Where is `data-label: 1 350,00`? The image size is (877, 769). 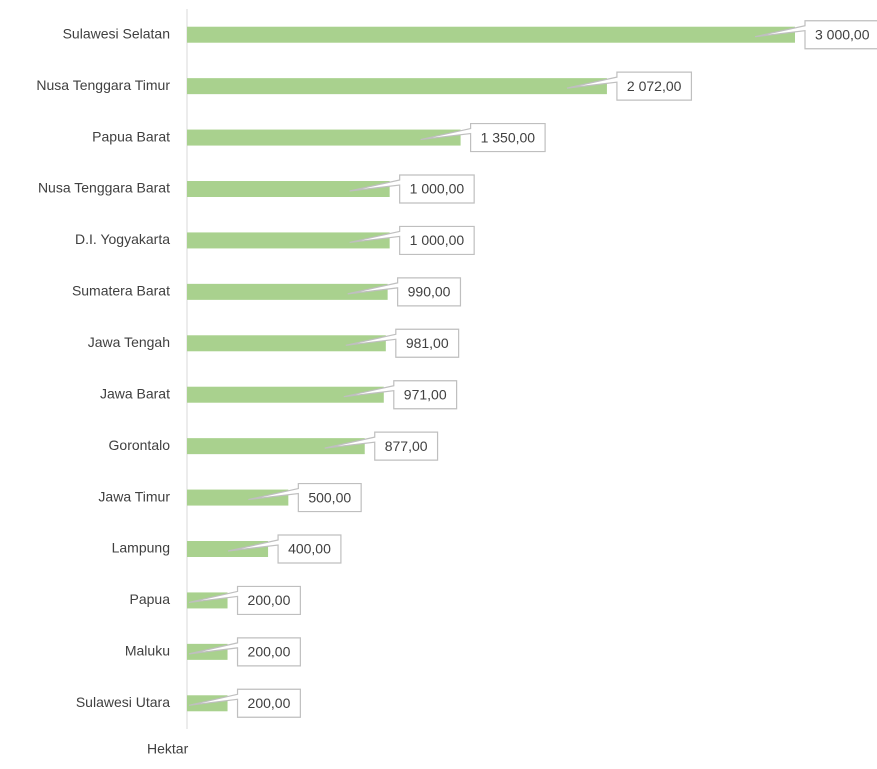
data-label: 1 350,00 is located at coordinates (508, 137).